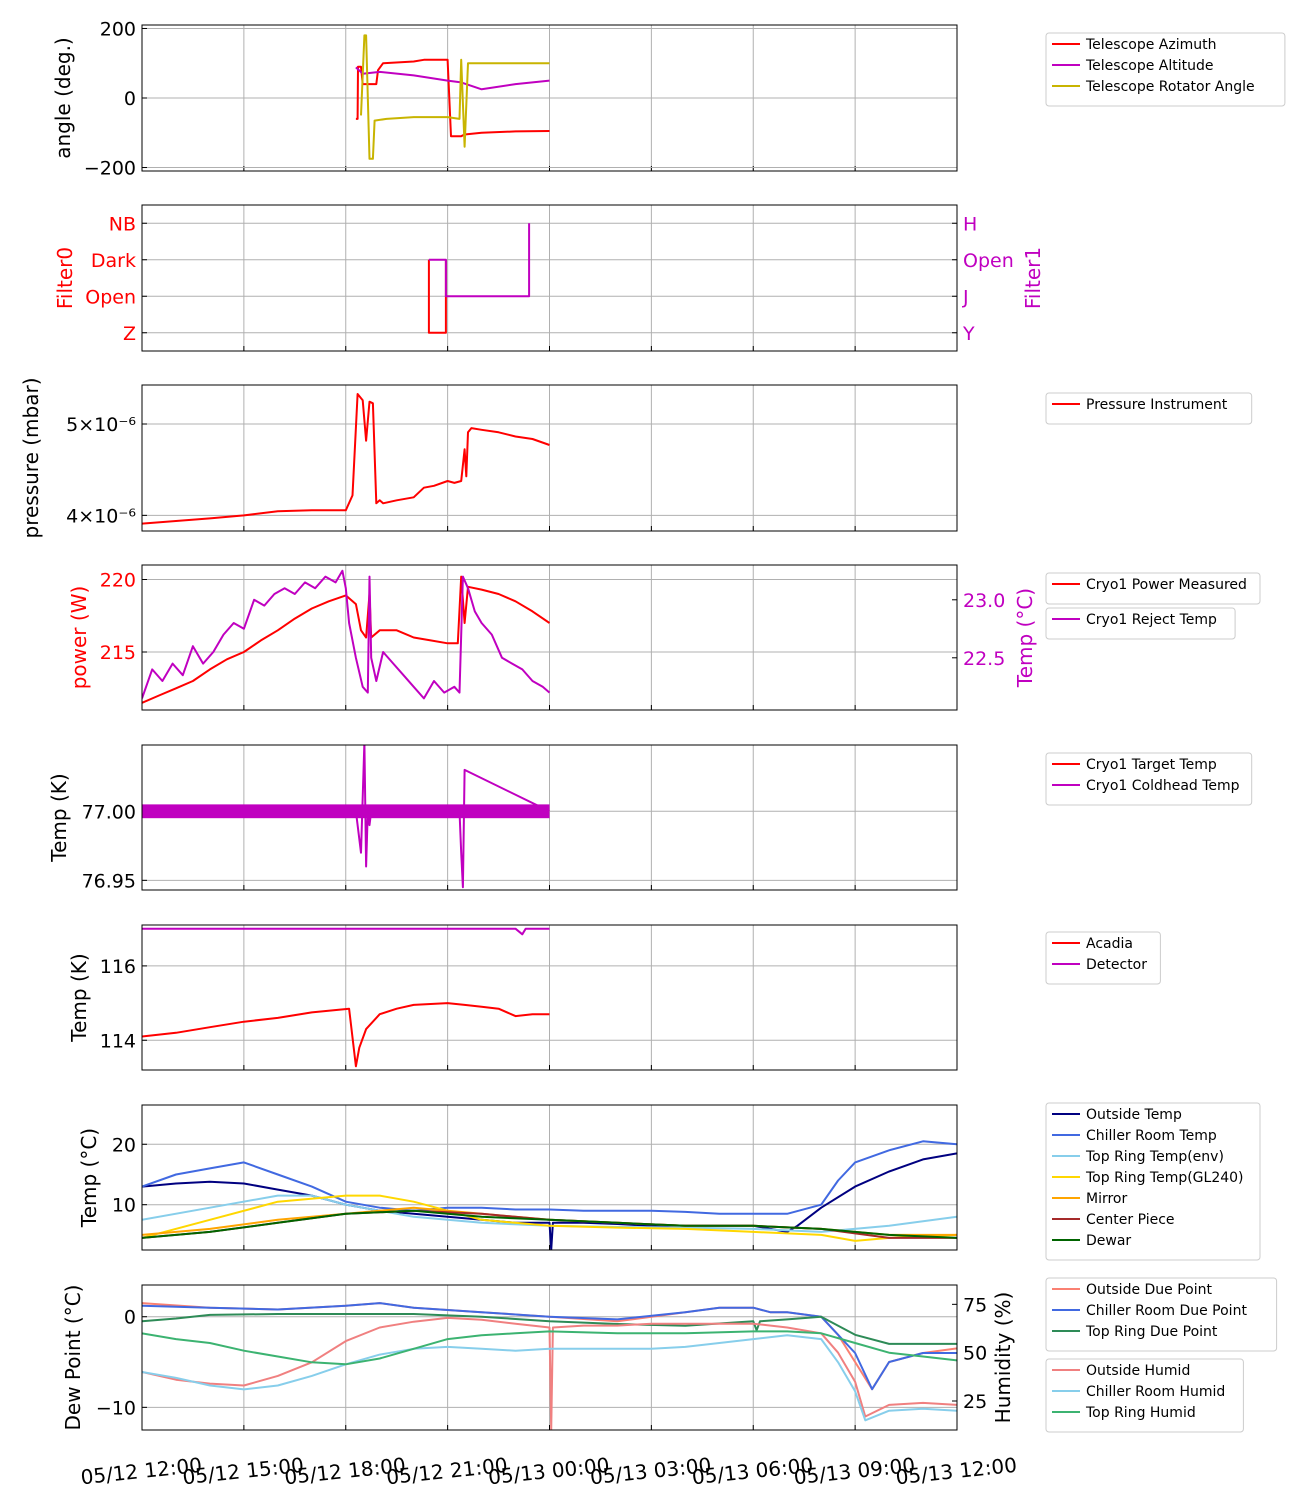 This screenshot has width=1300, height=1500. I want to click on y-tick-label: 5×10⁻⁶, so click(101, 425).